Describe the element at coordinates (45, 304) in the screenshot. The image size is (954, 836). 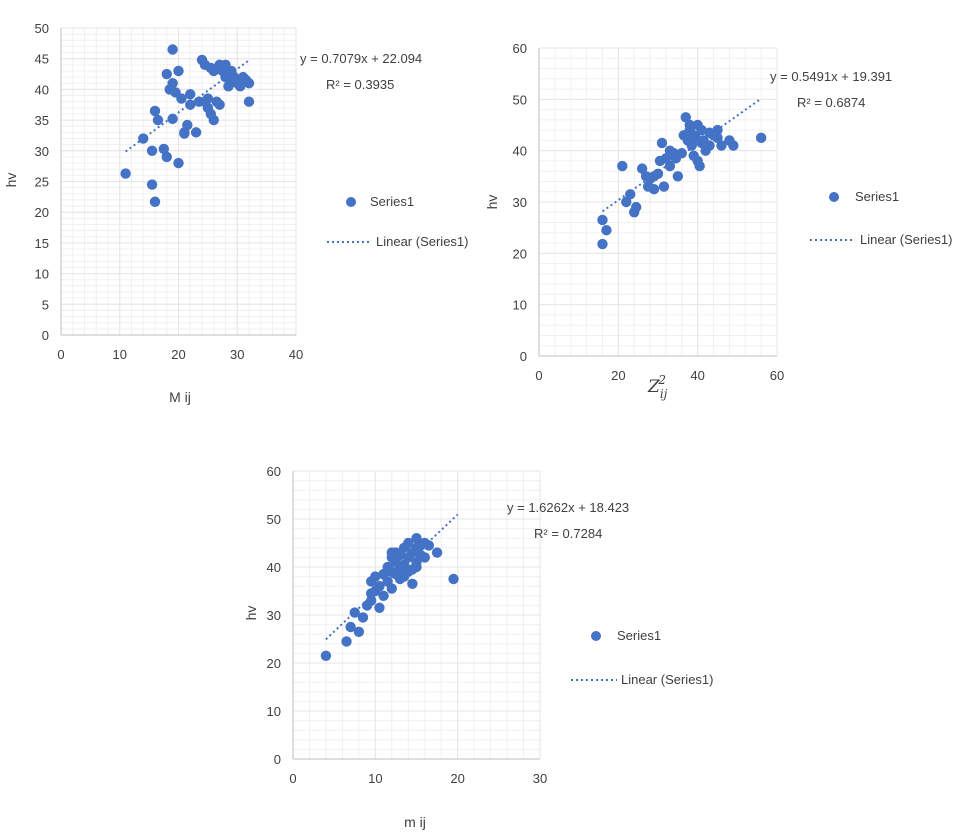
I see `y-tick-label: 5` at that location.